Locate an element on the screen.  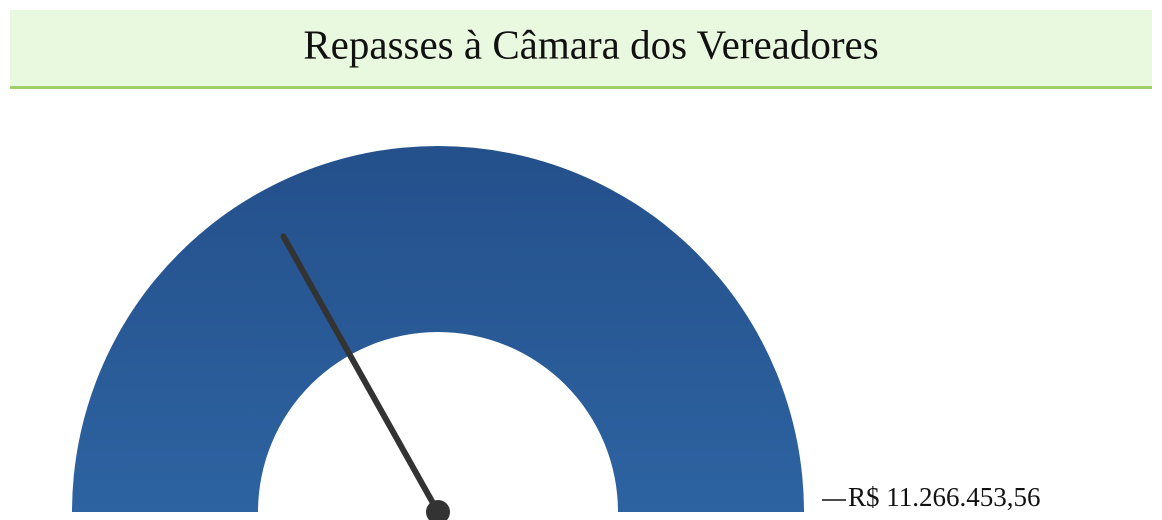
title-rule is located at coordinates (581, 87).